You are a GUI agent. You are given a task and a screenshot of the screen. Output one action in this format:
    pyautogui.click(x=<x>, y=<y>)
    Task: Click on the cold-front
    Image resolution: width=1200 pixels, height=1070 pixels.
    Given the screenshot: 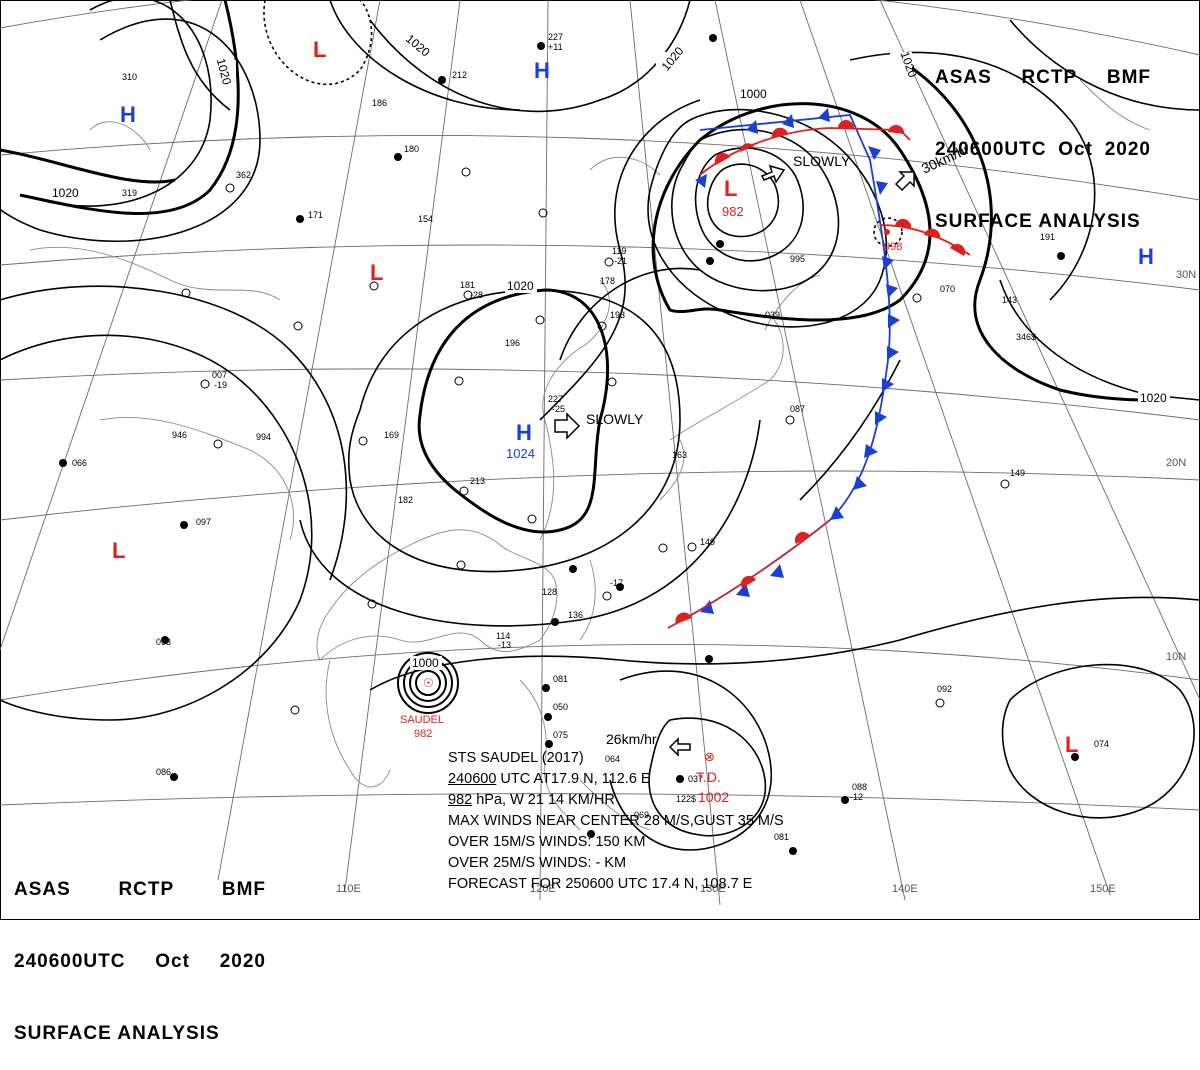 What is the action you would take?
    pyautogui.click(x=783, y=368)
    